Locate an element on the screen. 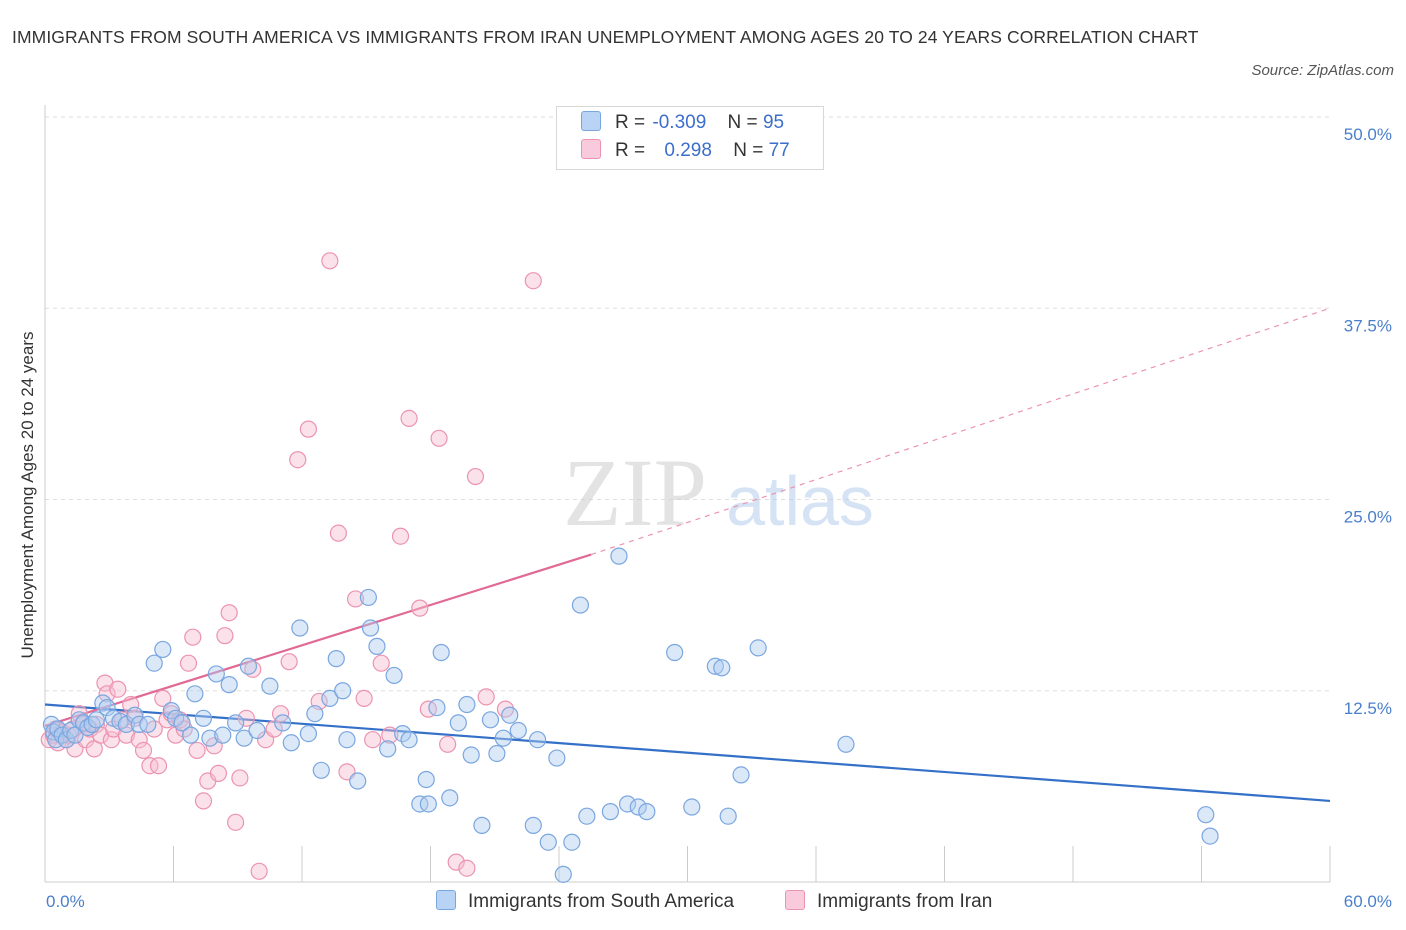 This screenshot has width=1406, height=930. legend-r-value: 0.298 is located at coordinates (688, 150).